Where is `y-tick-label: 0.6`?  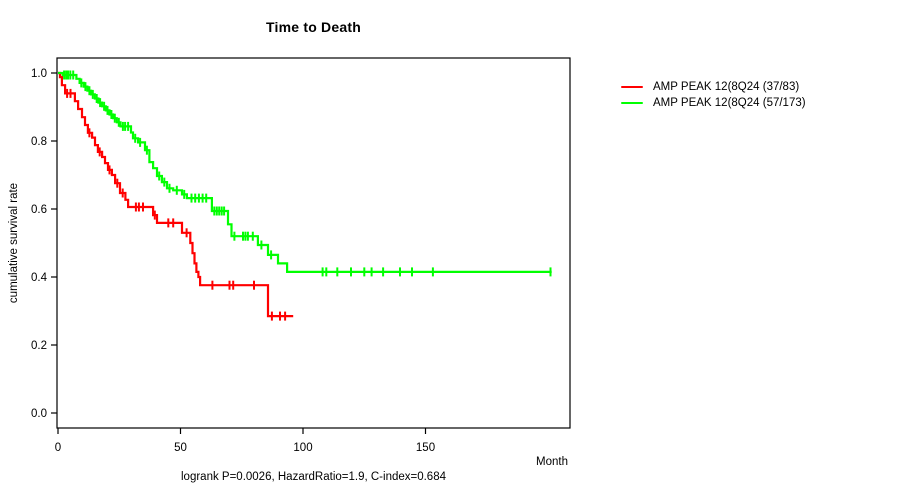
y-tick-label: 0.6 is located at coordinates (39, 210).